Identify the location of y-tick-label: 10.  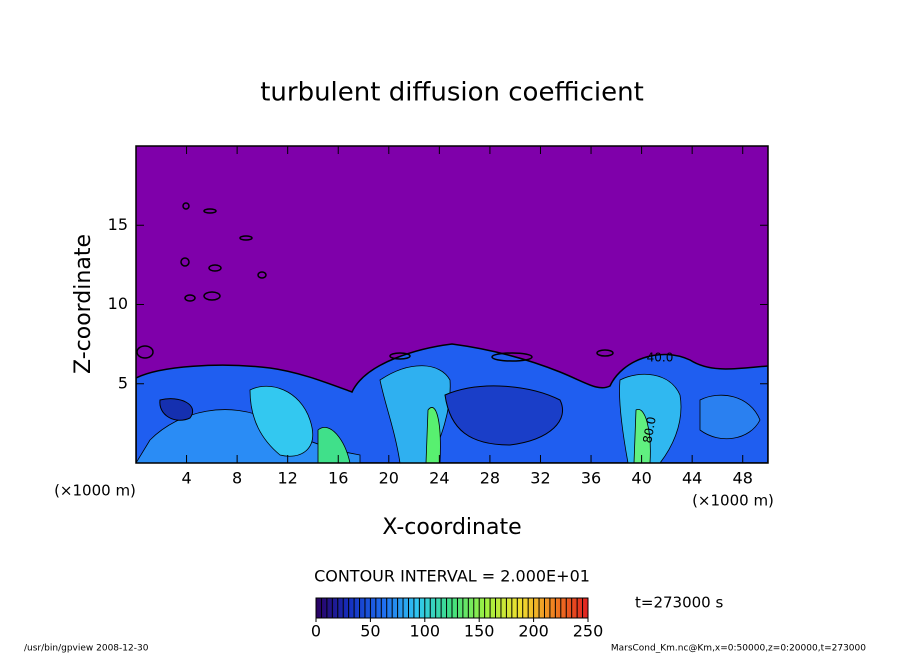
(118, 303).